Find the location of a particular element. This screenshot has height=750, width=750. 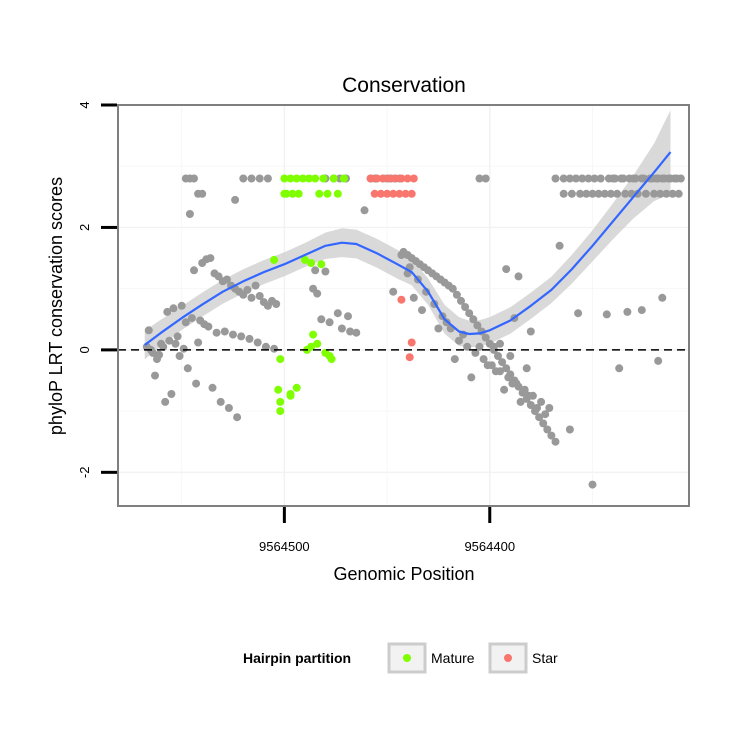

y-tick-label: 4 is located at coordinates (84, 104).